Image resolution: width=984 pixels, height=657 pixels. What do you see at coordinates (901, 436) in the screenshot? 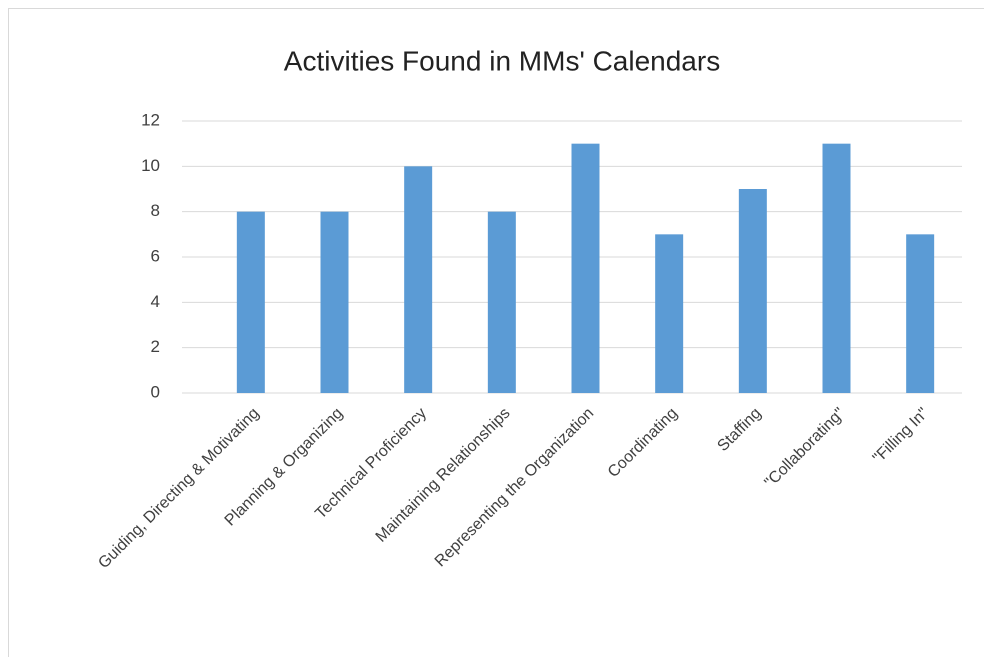
I see `x-tick-label: "Filling In"` at bounding box center [901, 436].